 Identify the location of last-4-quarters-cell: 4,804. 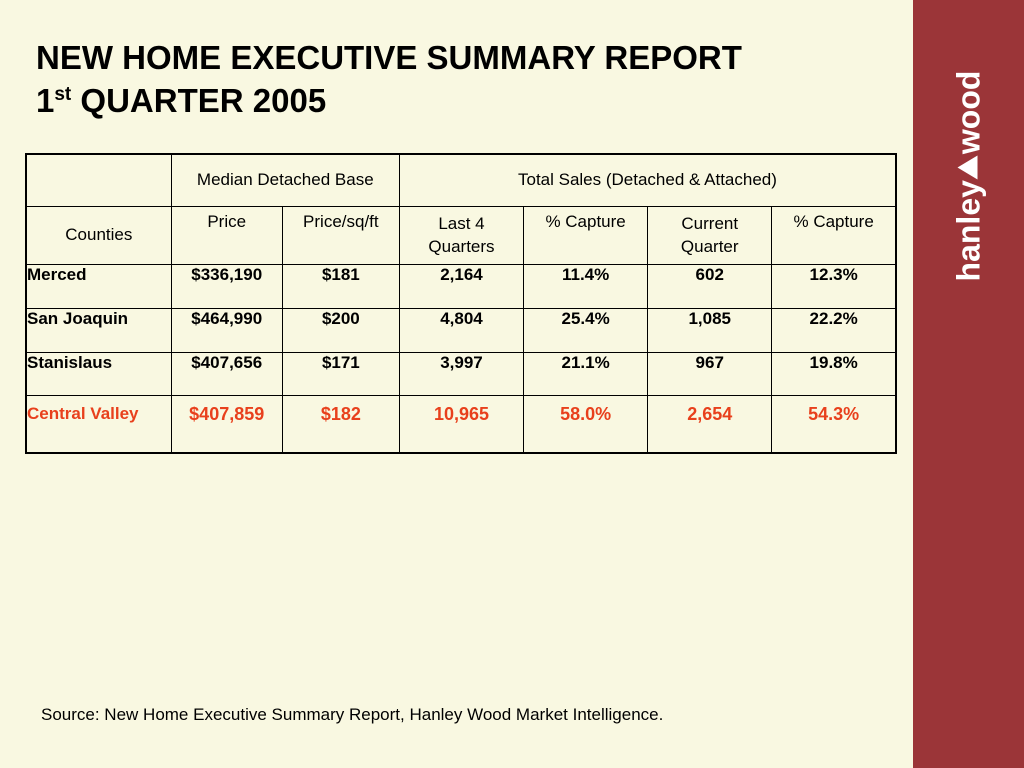
(461, 330).